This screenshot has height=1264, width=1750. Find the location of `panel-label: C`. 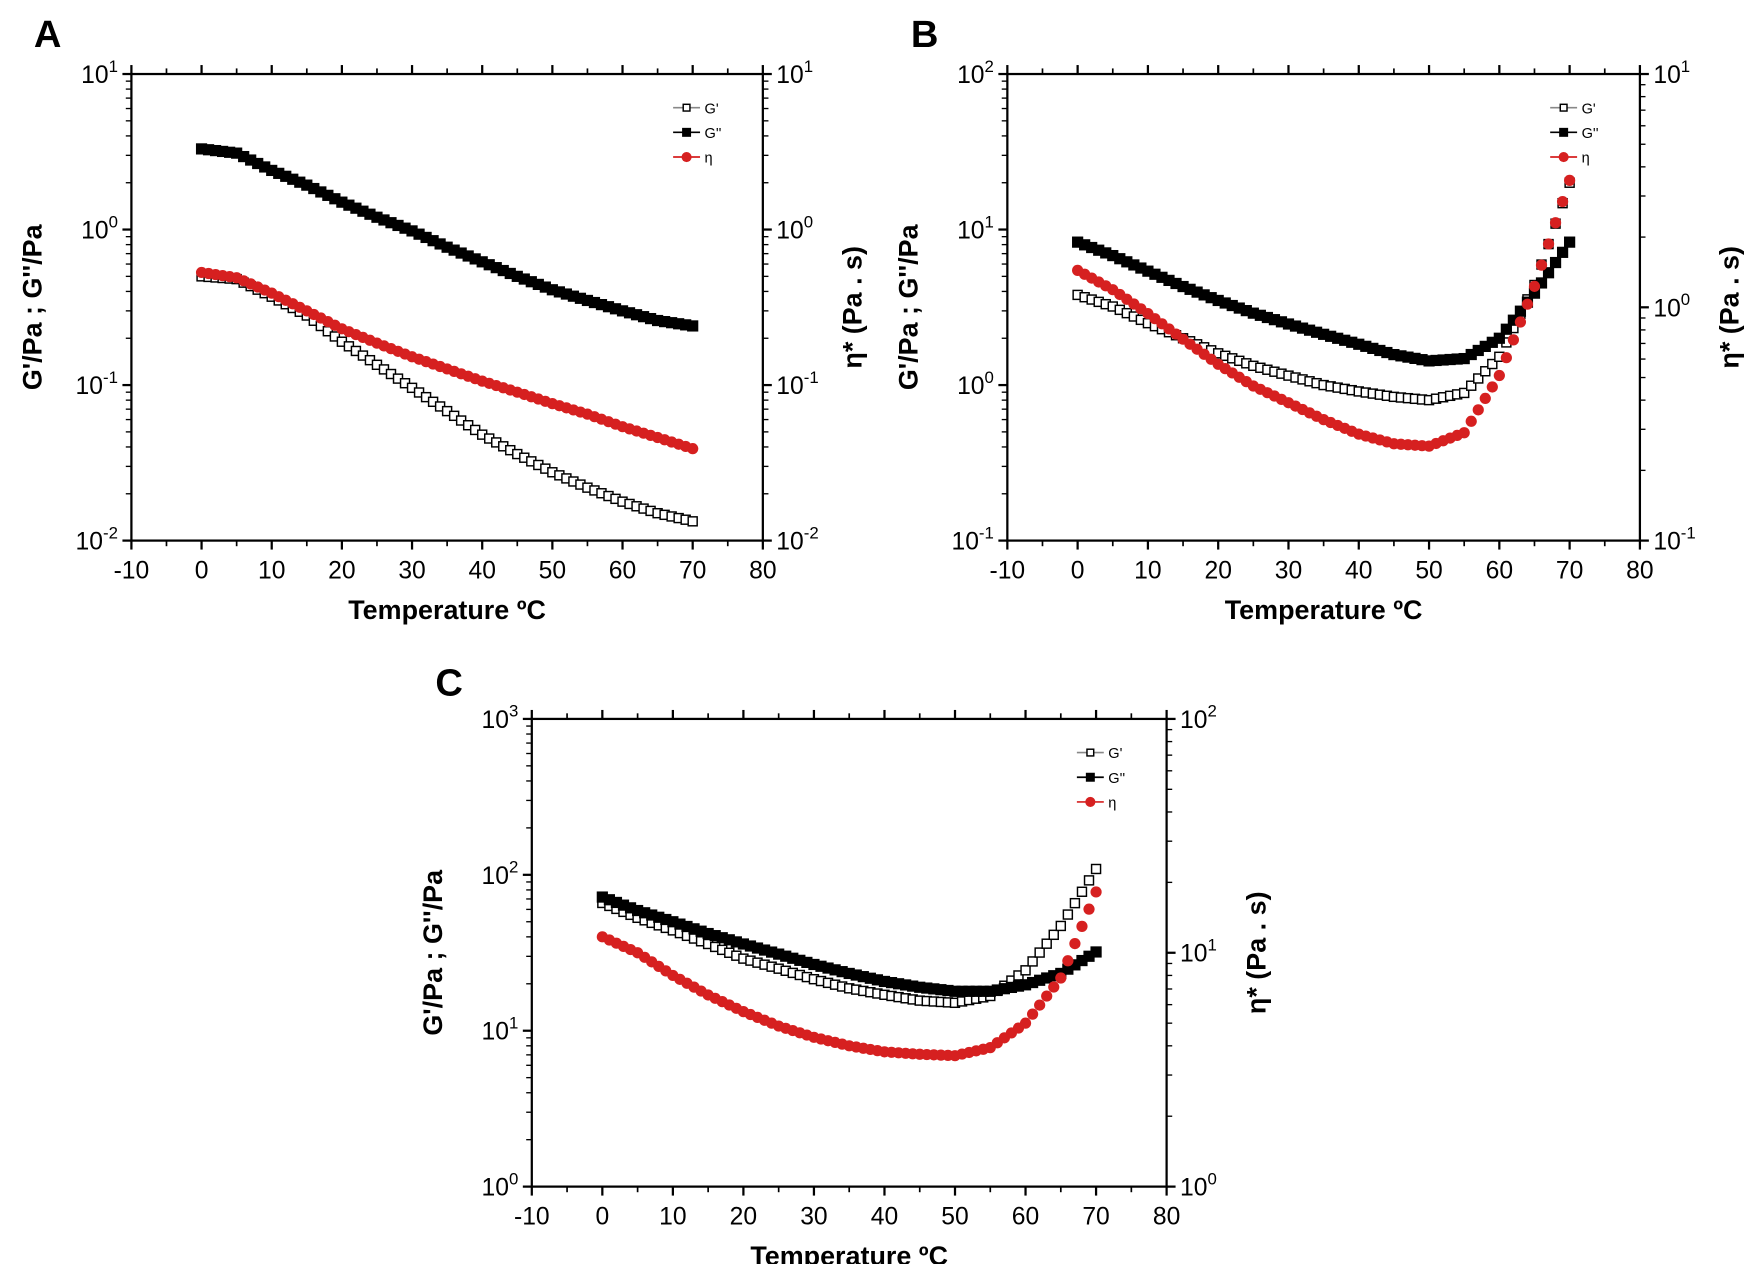

panel-label: C is located at coordinates (449, 682).